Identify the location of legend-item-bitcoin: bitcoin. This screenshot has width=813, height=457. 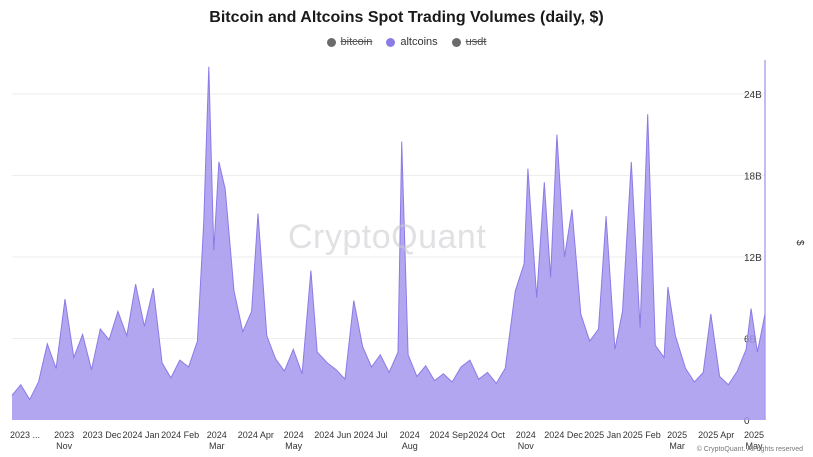
(349, 42).